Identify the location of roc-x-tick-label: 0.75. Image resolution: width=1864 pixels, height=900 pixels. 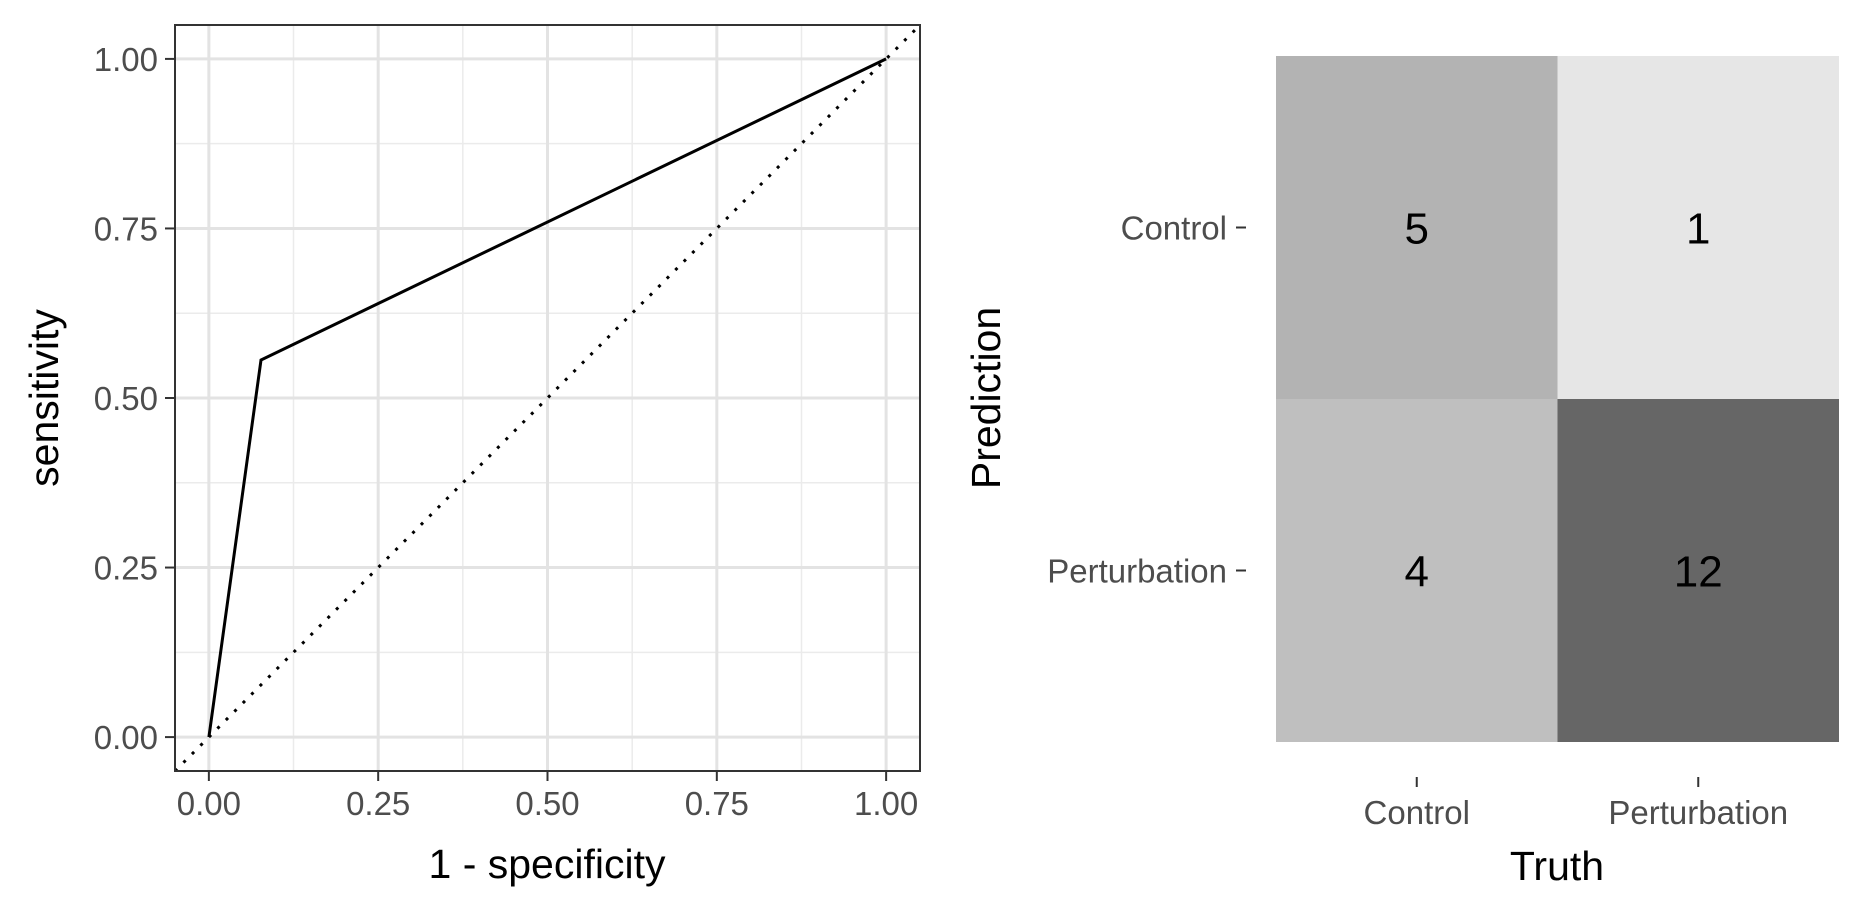
(717, 803).